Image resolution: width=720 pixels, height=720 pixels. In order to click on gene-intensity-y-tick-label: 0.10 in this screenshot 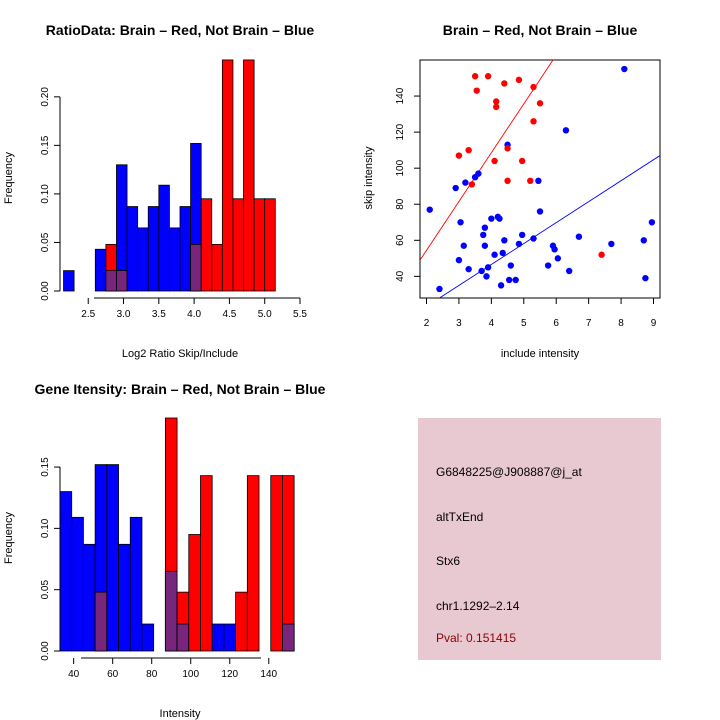, I will do `click(45, 528)`.